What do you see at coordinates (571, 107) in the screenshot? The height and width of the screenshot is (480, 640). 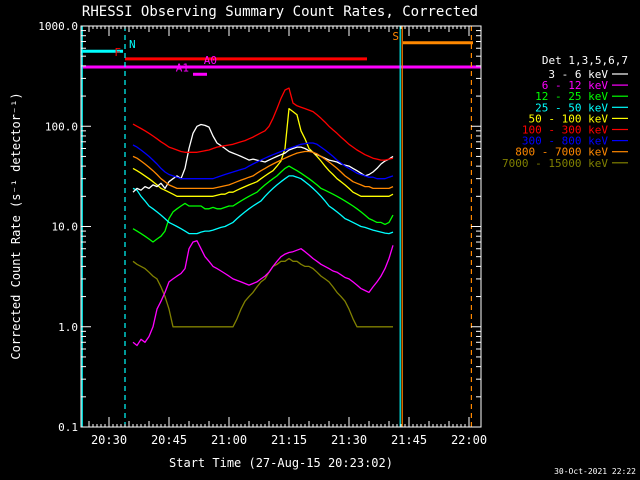 I see `legend-label: 25 - 50 keV` at bounding box center [571, 107].